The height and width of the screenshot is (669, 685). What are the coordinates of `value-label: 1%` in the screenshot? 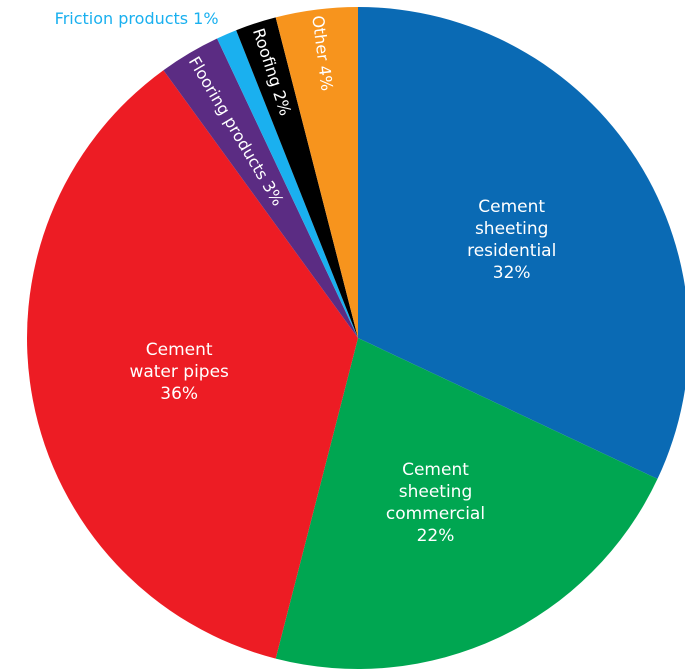 It's located at (205, 18).